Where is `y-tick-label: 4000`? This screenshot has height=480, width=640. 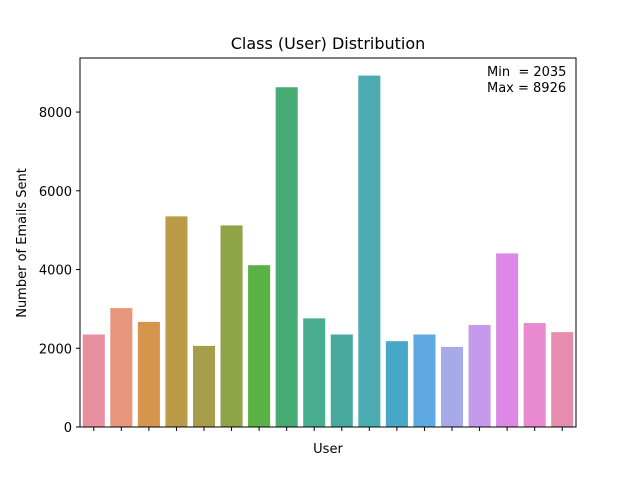 y-tick-label: 4000 is located at coordinates (55, 271).